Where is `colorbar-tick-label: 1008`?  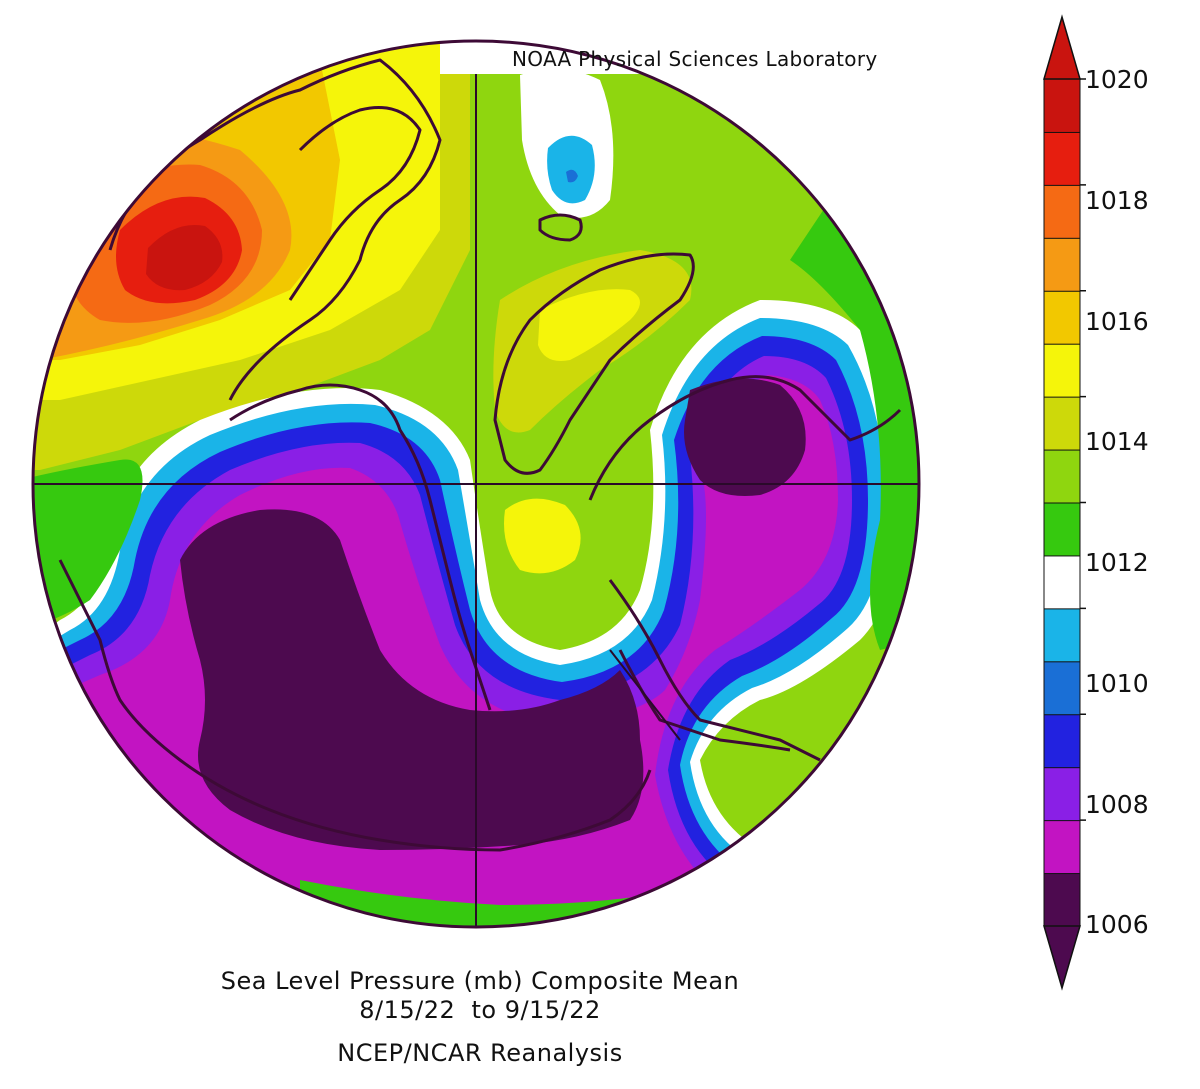
colorbar-tick-label: 1008 is located at coordinates (1117, 804).